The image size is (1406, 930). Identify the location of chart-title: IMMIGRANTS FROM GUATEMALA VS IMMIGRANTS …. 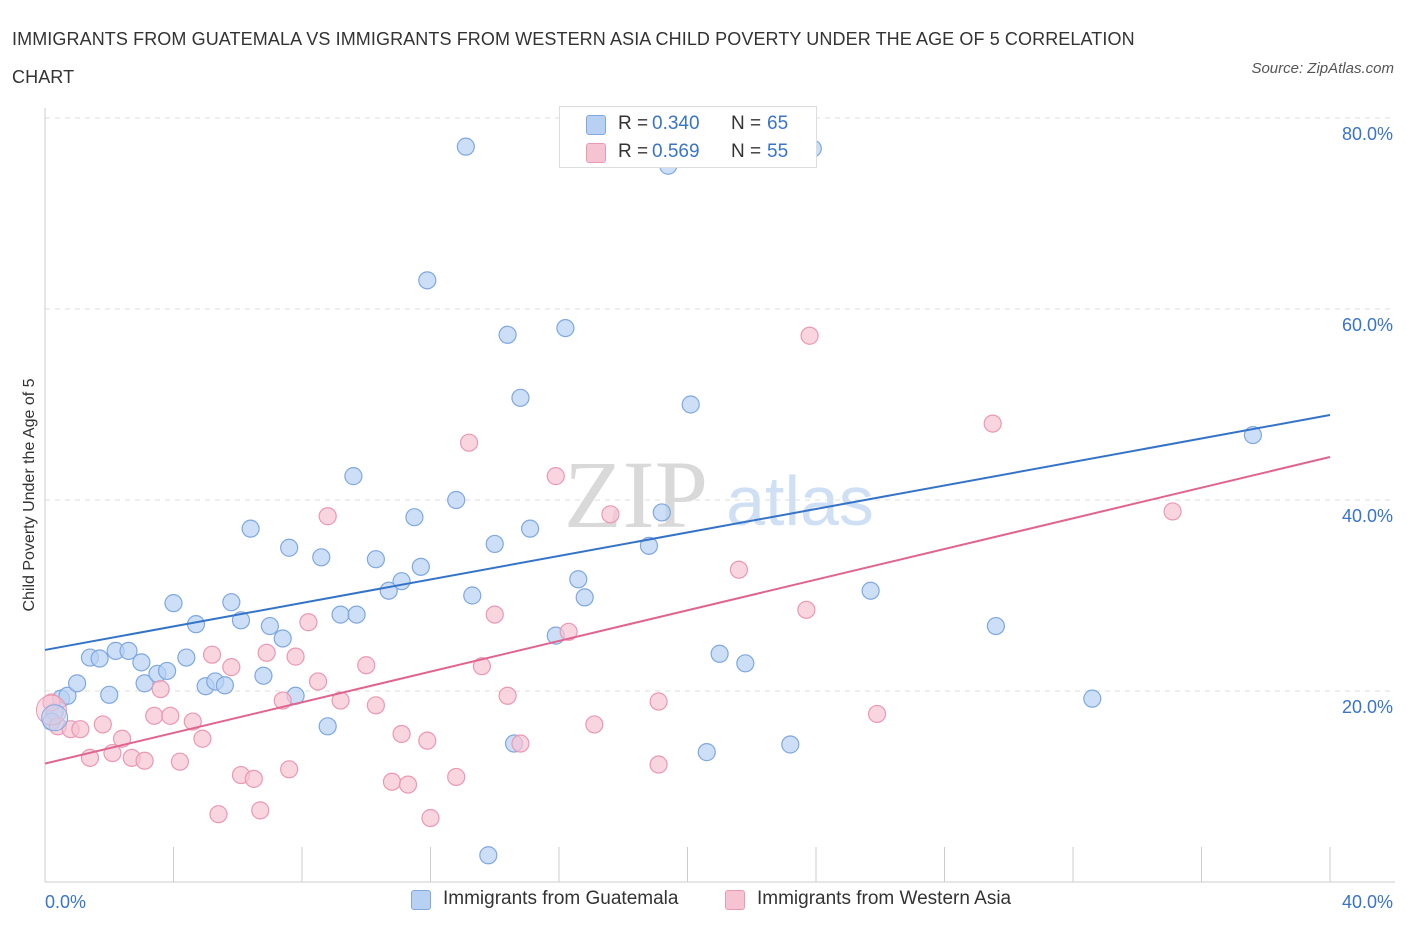
(573, 58).